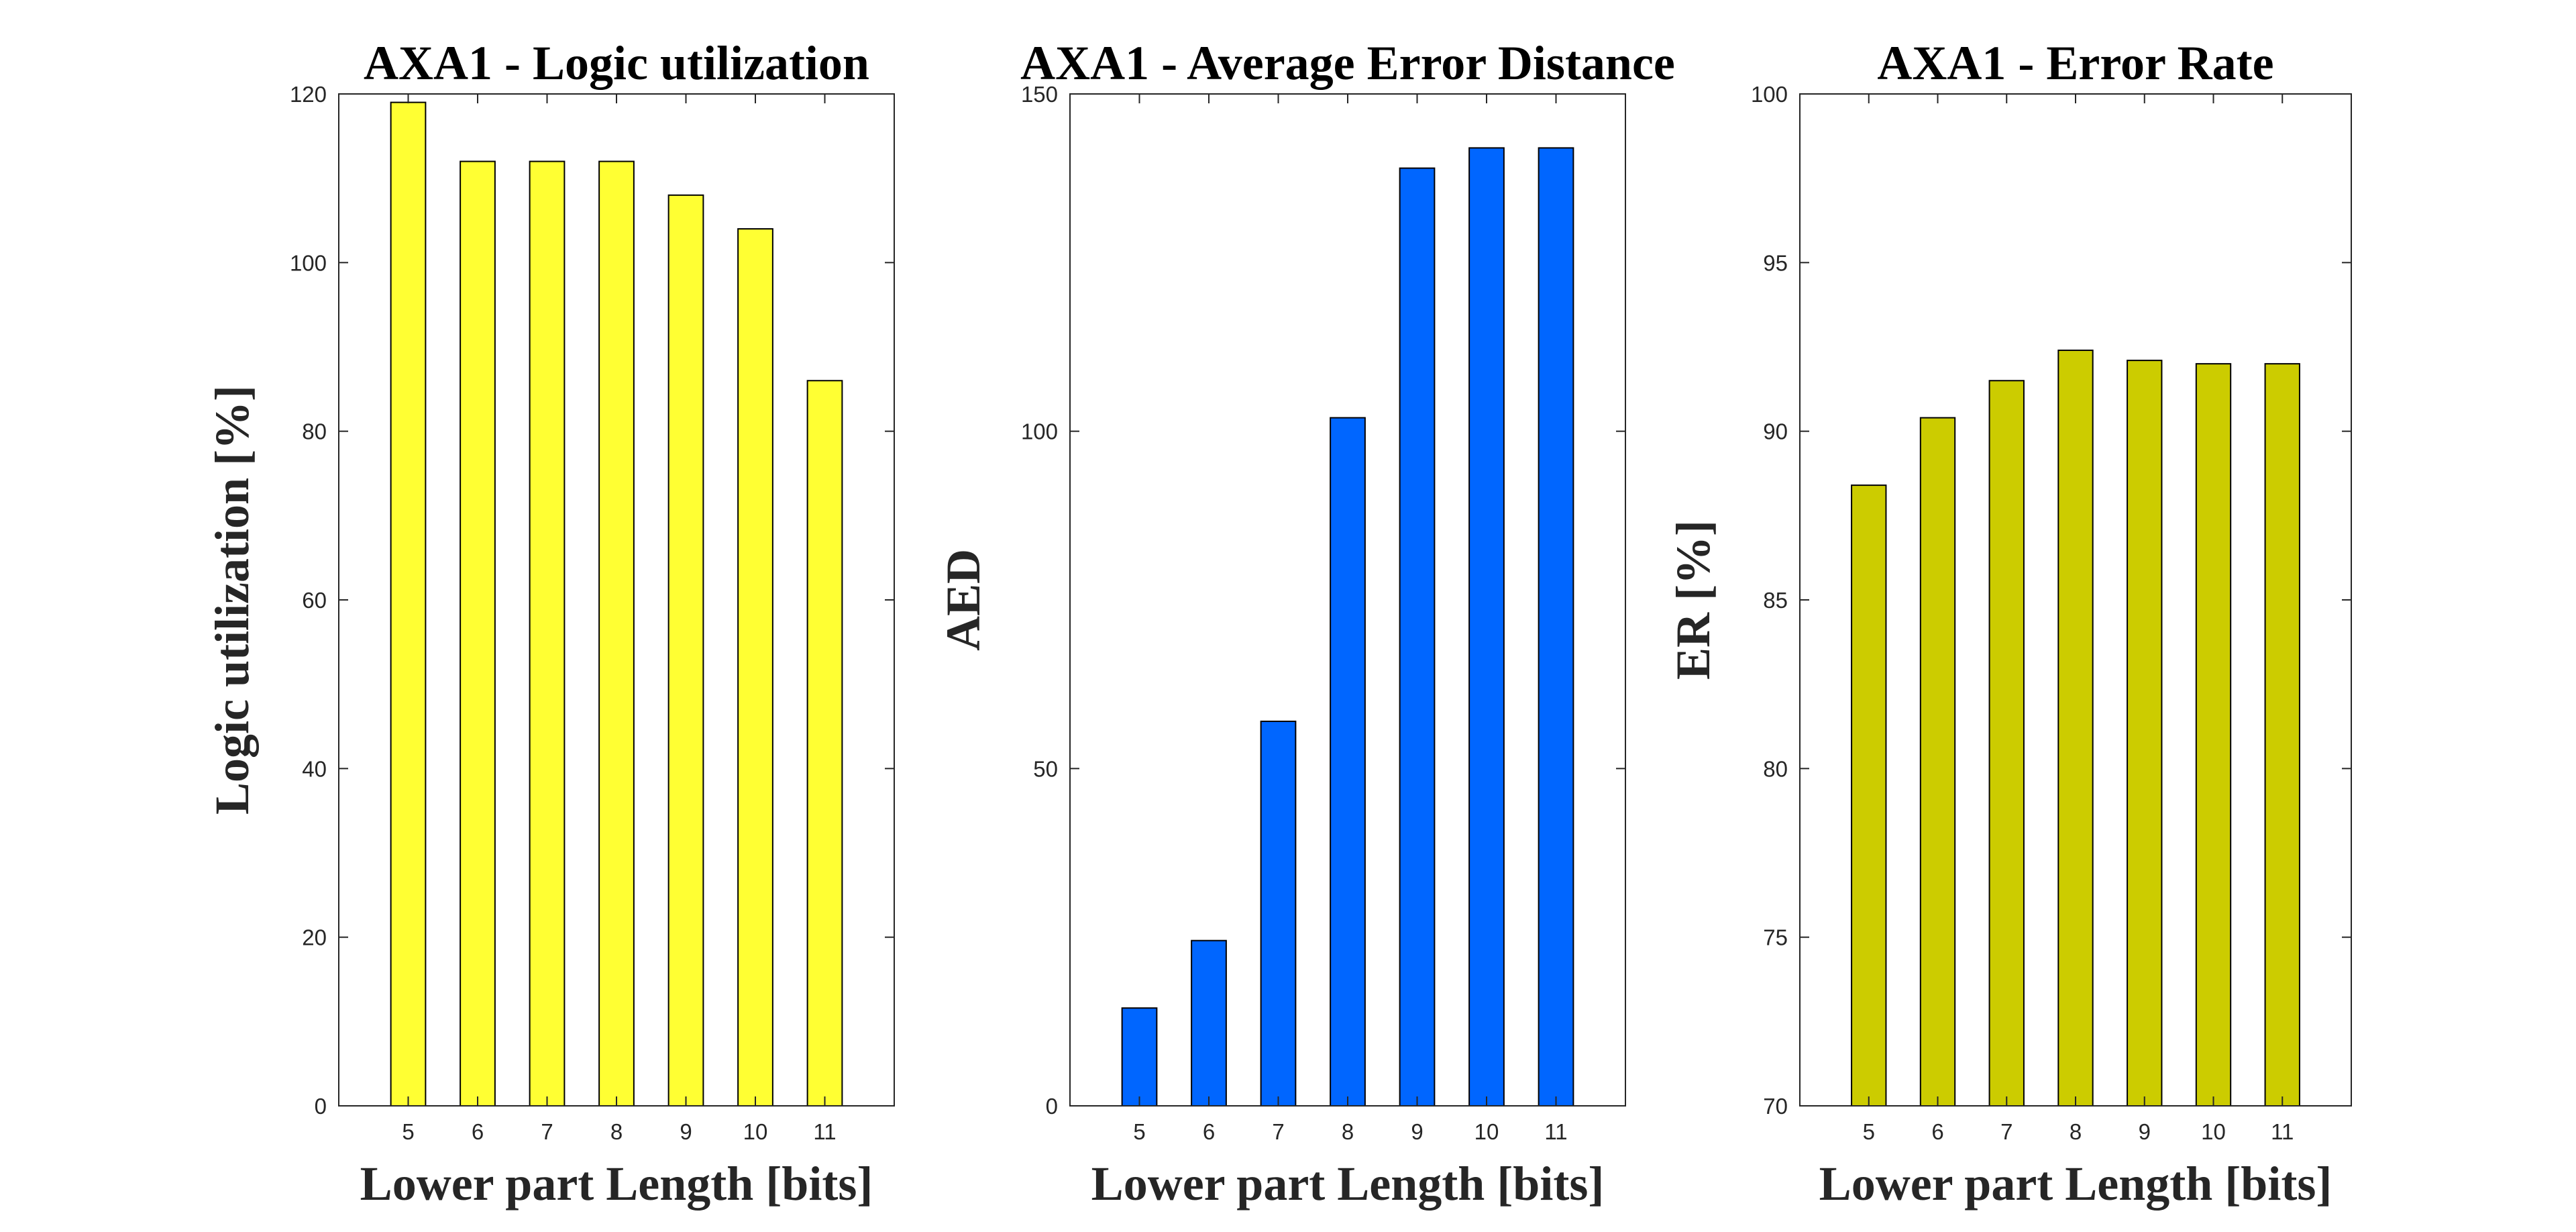 The width and height of the screenshot is (2576, 1232). I want to click on y-tick-label: 40, so click(314, 768).